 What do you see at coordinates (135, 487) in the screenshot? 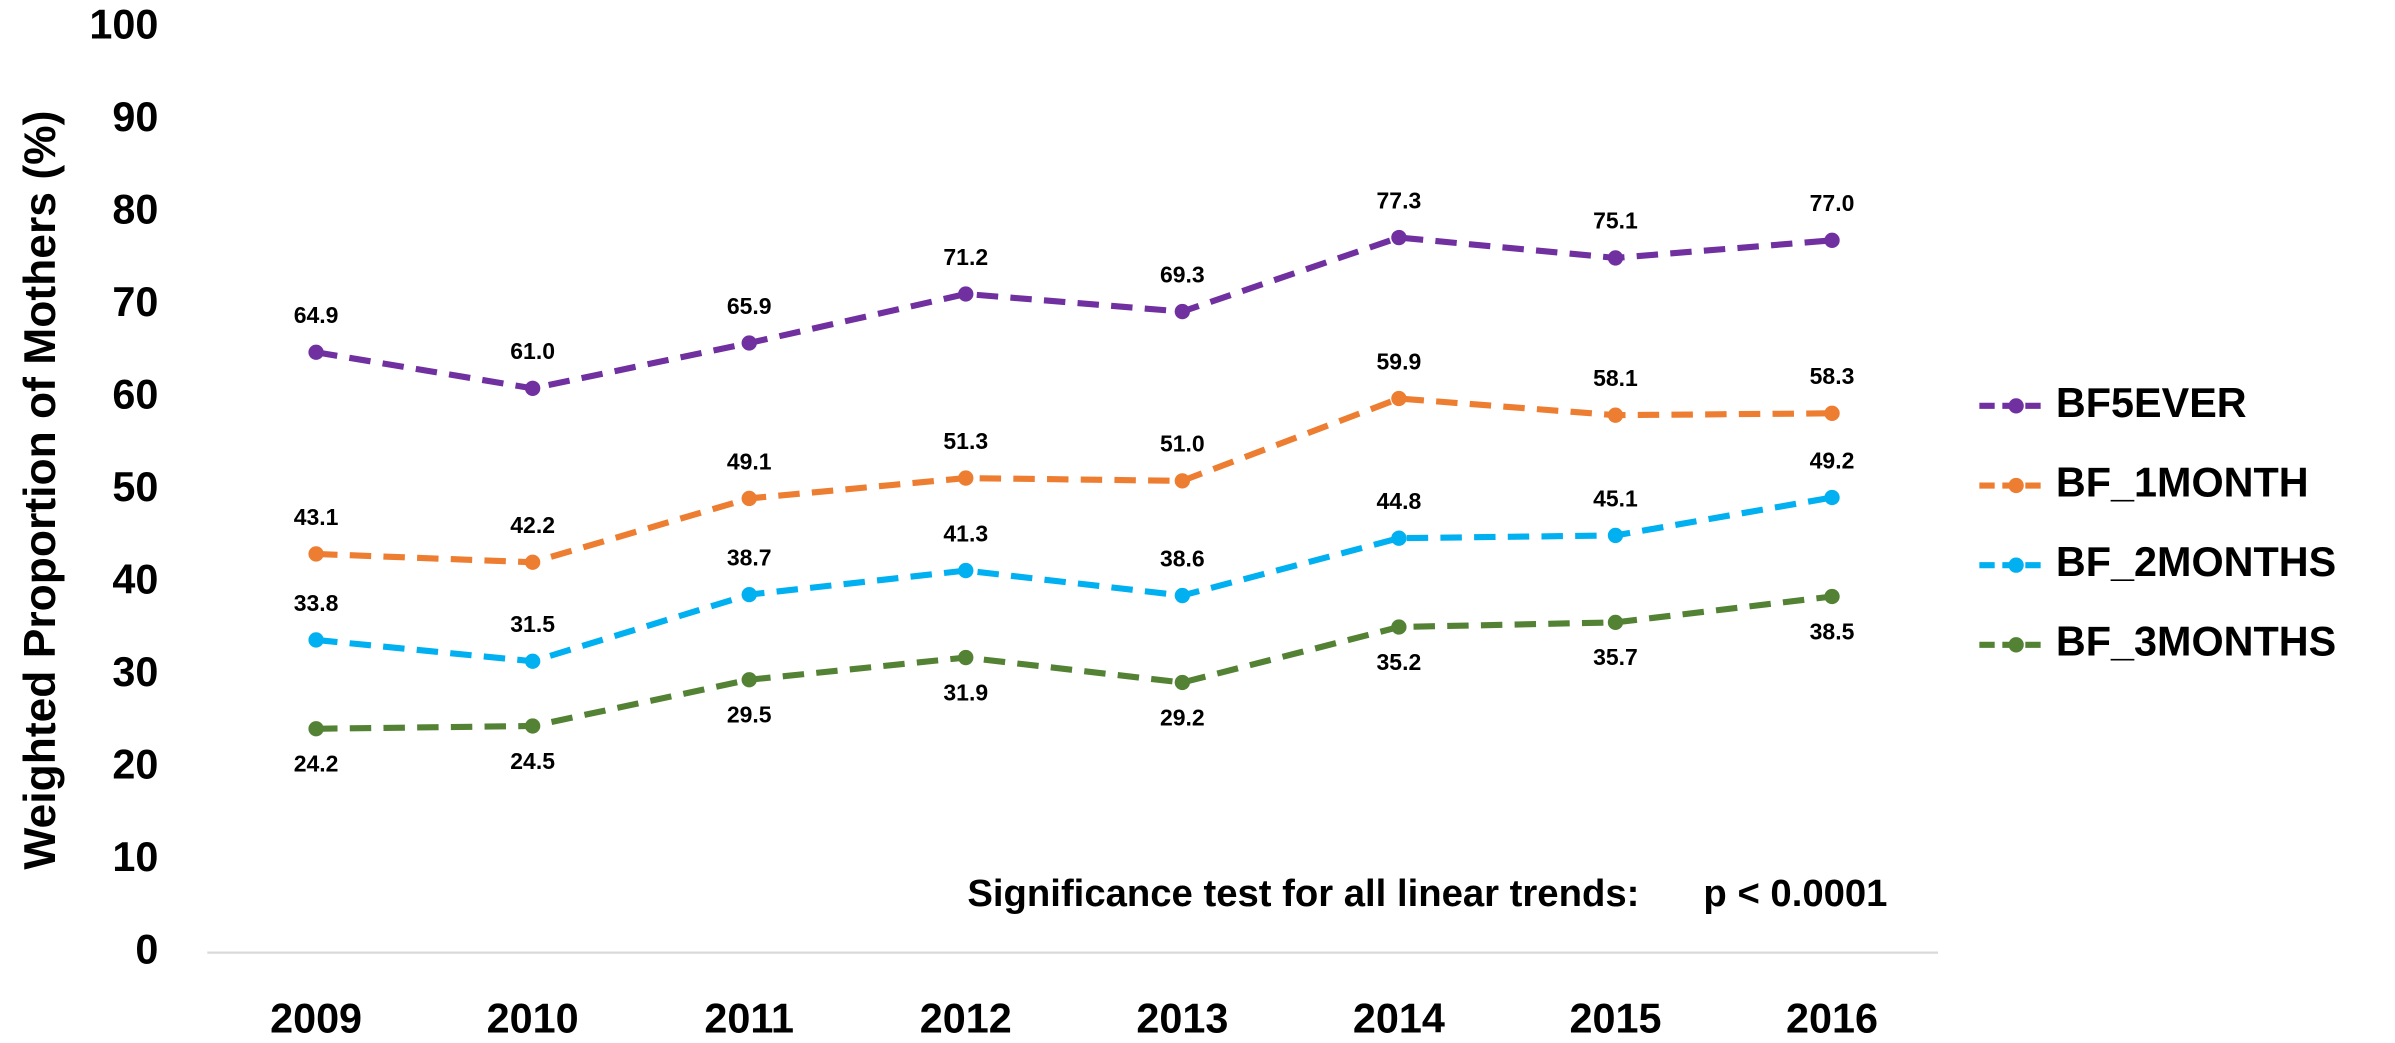
I see `y-tick-label: 50` at bounding box center [135, 487].